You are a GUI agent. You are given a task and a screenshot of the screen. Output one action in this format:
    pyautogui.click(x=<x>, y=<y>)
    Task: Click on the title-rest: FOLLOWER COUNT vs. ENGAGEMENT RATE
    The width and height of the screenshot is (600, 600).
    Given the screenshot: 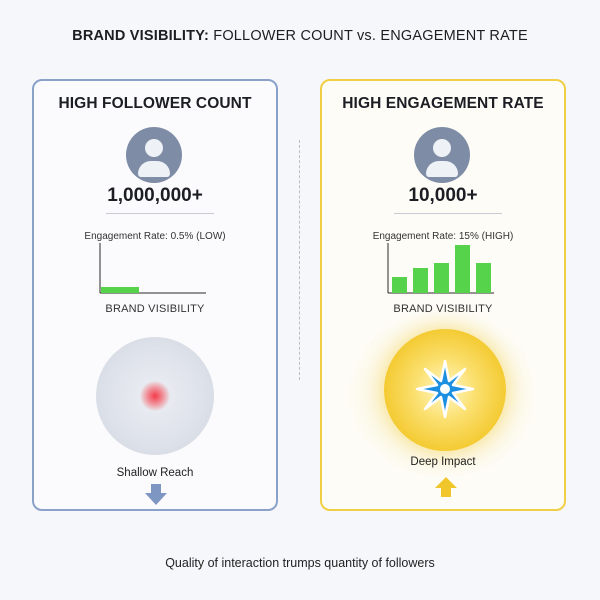 What is the action you would take?
    pyautogui.click(x=368, y=36)
    